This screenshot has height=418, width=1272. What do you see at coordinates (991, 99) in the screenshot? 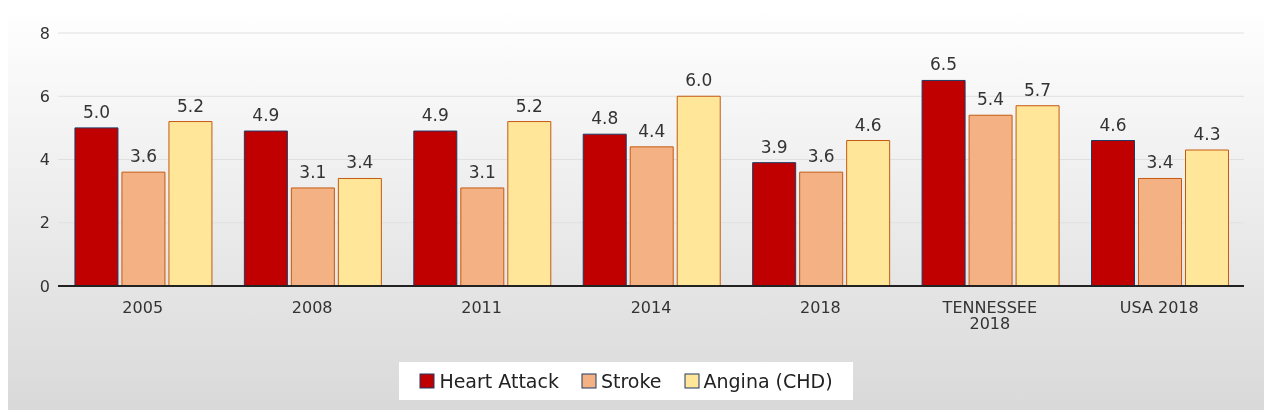
I see `data-label: 5.4` at bounding box center [991, 99].